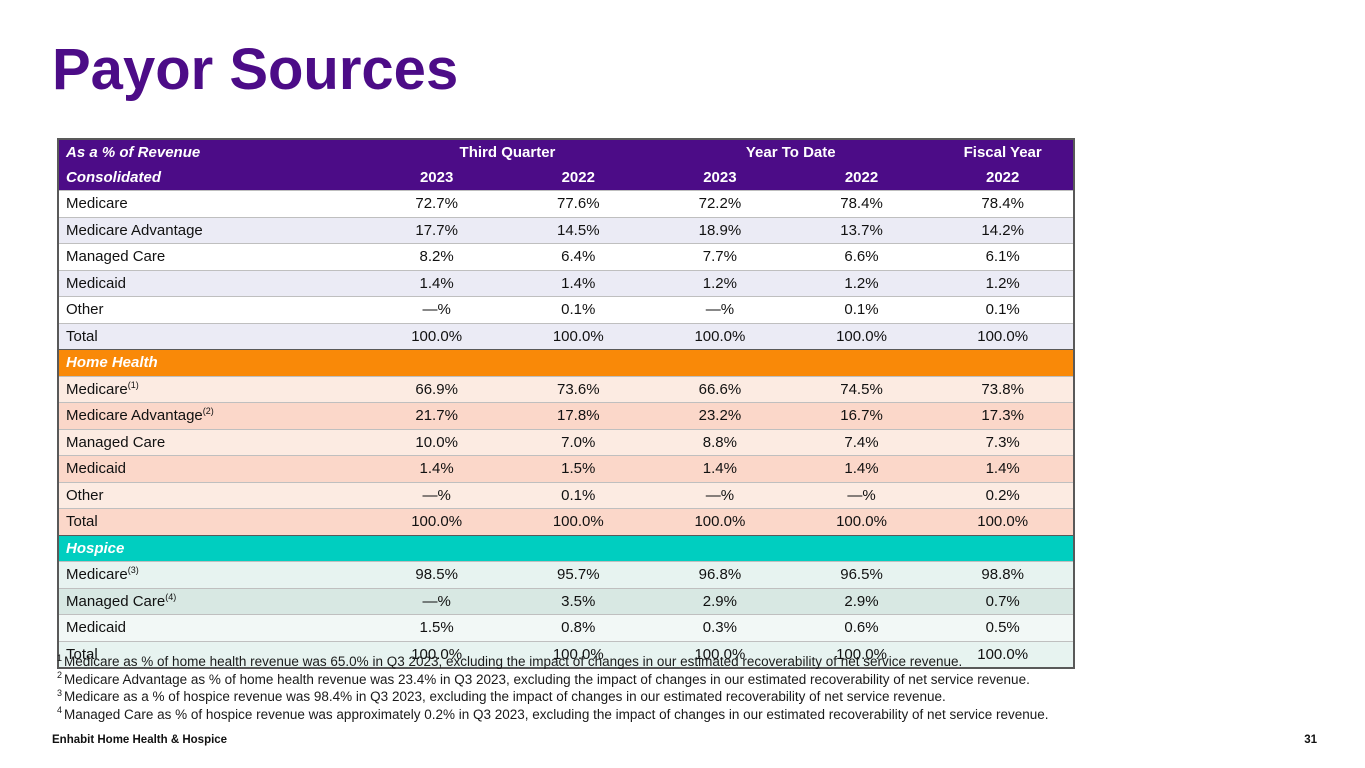 Image resolution: width=1365 pixels, height=768 pixels. What do you see at coordinates (578, 178) in the screenshot?
I see `header-year-q3-2022: 2022` at bounding box center [578, 178].